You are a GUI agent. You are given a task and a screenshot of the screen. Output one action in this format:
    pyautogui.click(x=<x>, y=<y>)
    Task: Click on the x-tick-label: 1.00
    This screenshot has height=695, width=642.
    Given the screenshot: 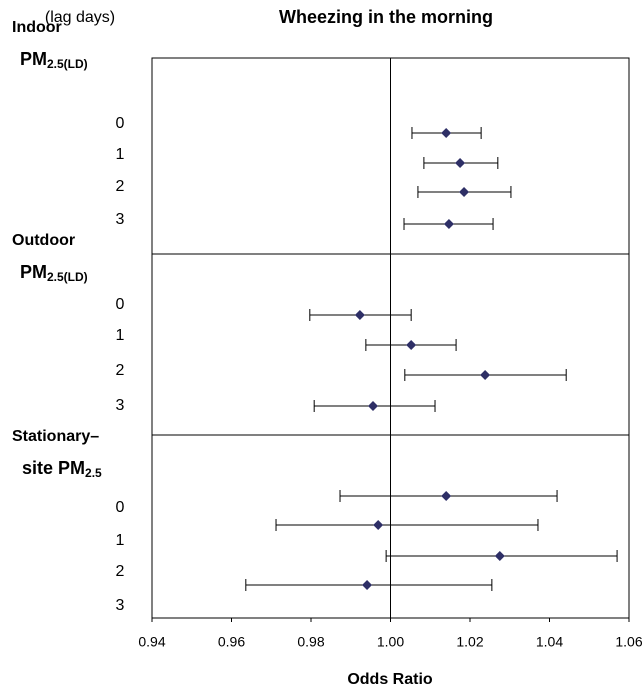 What is the action you would take?
    pyautogui.click(x=390, y=642)
    